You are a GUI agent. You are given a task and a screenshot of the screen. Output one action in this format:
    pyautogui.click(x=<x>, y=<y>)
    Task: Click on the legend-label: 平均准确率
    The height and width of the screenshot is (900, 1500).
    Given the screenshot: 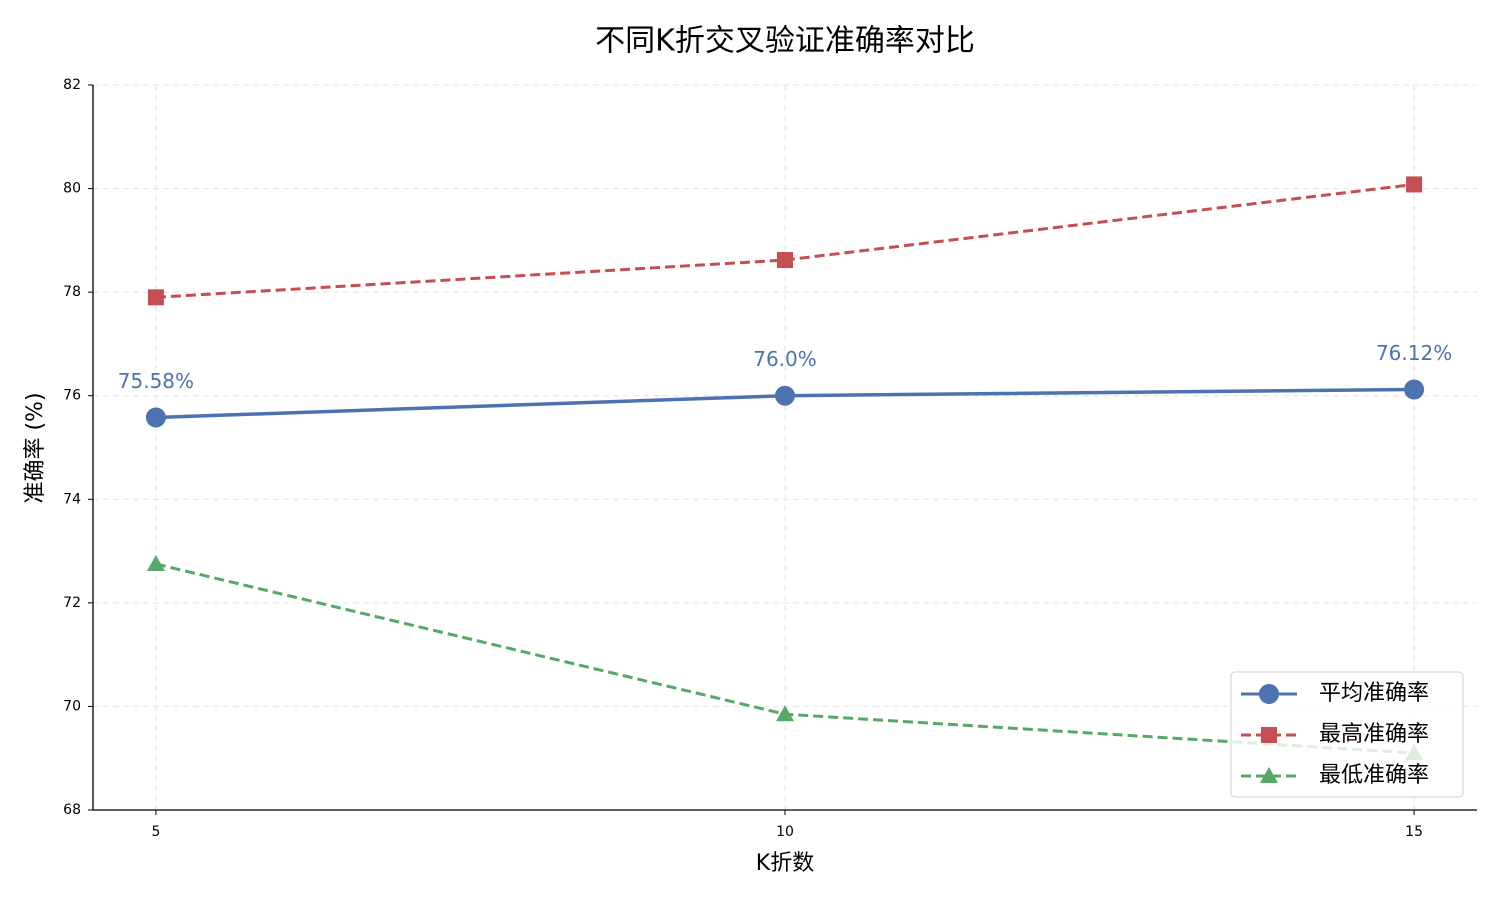 What is the action you would take?
    pyautogui.click(x=1374, y=693)
    